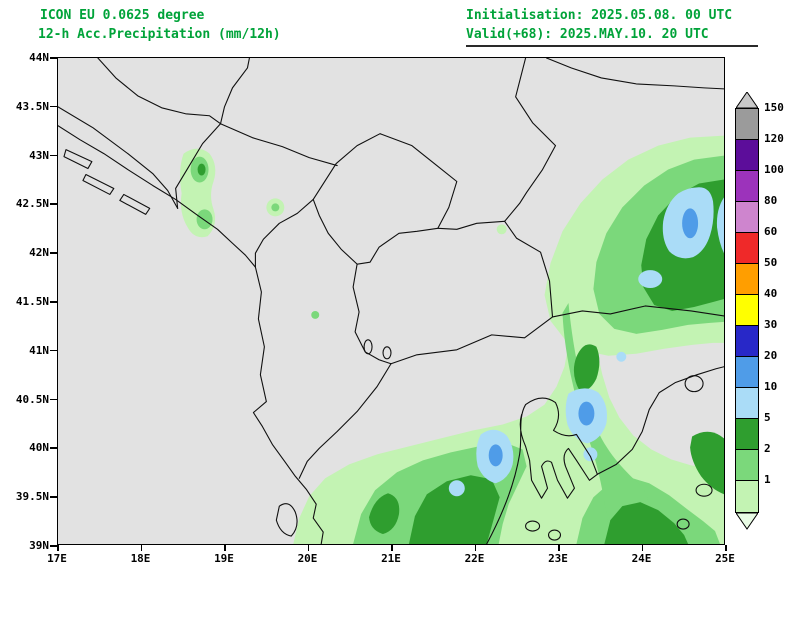 The width and height of the screenshot is (800, 618). What do you see at coordinates (771, 293) in the screenshot?
I see `legend-label: 40` at bounding box center [771, 293].